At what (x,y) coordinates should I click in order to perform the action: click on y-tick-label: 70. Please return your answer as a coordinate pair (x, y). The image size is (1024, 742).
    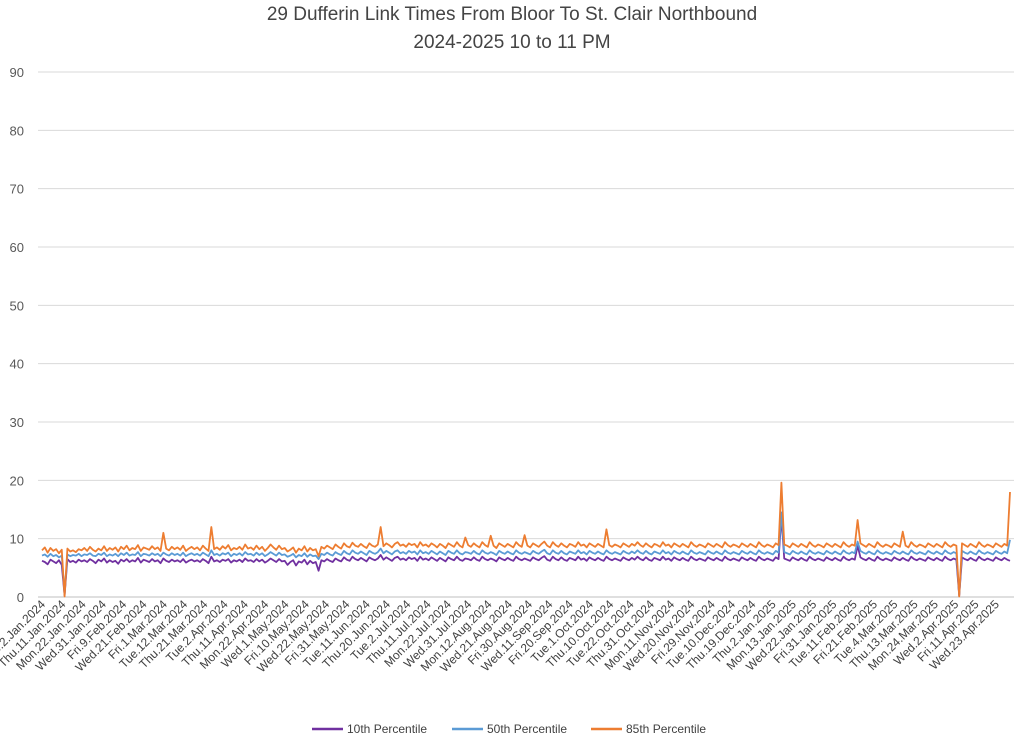
    Looking at the image, I should click on (17, 189).